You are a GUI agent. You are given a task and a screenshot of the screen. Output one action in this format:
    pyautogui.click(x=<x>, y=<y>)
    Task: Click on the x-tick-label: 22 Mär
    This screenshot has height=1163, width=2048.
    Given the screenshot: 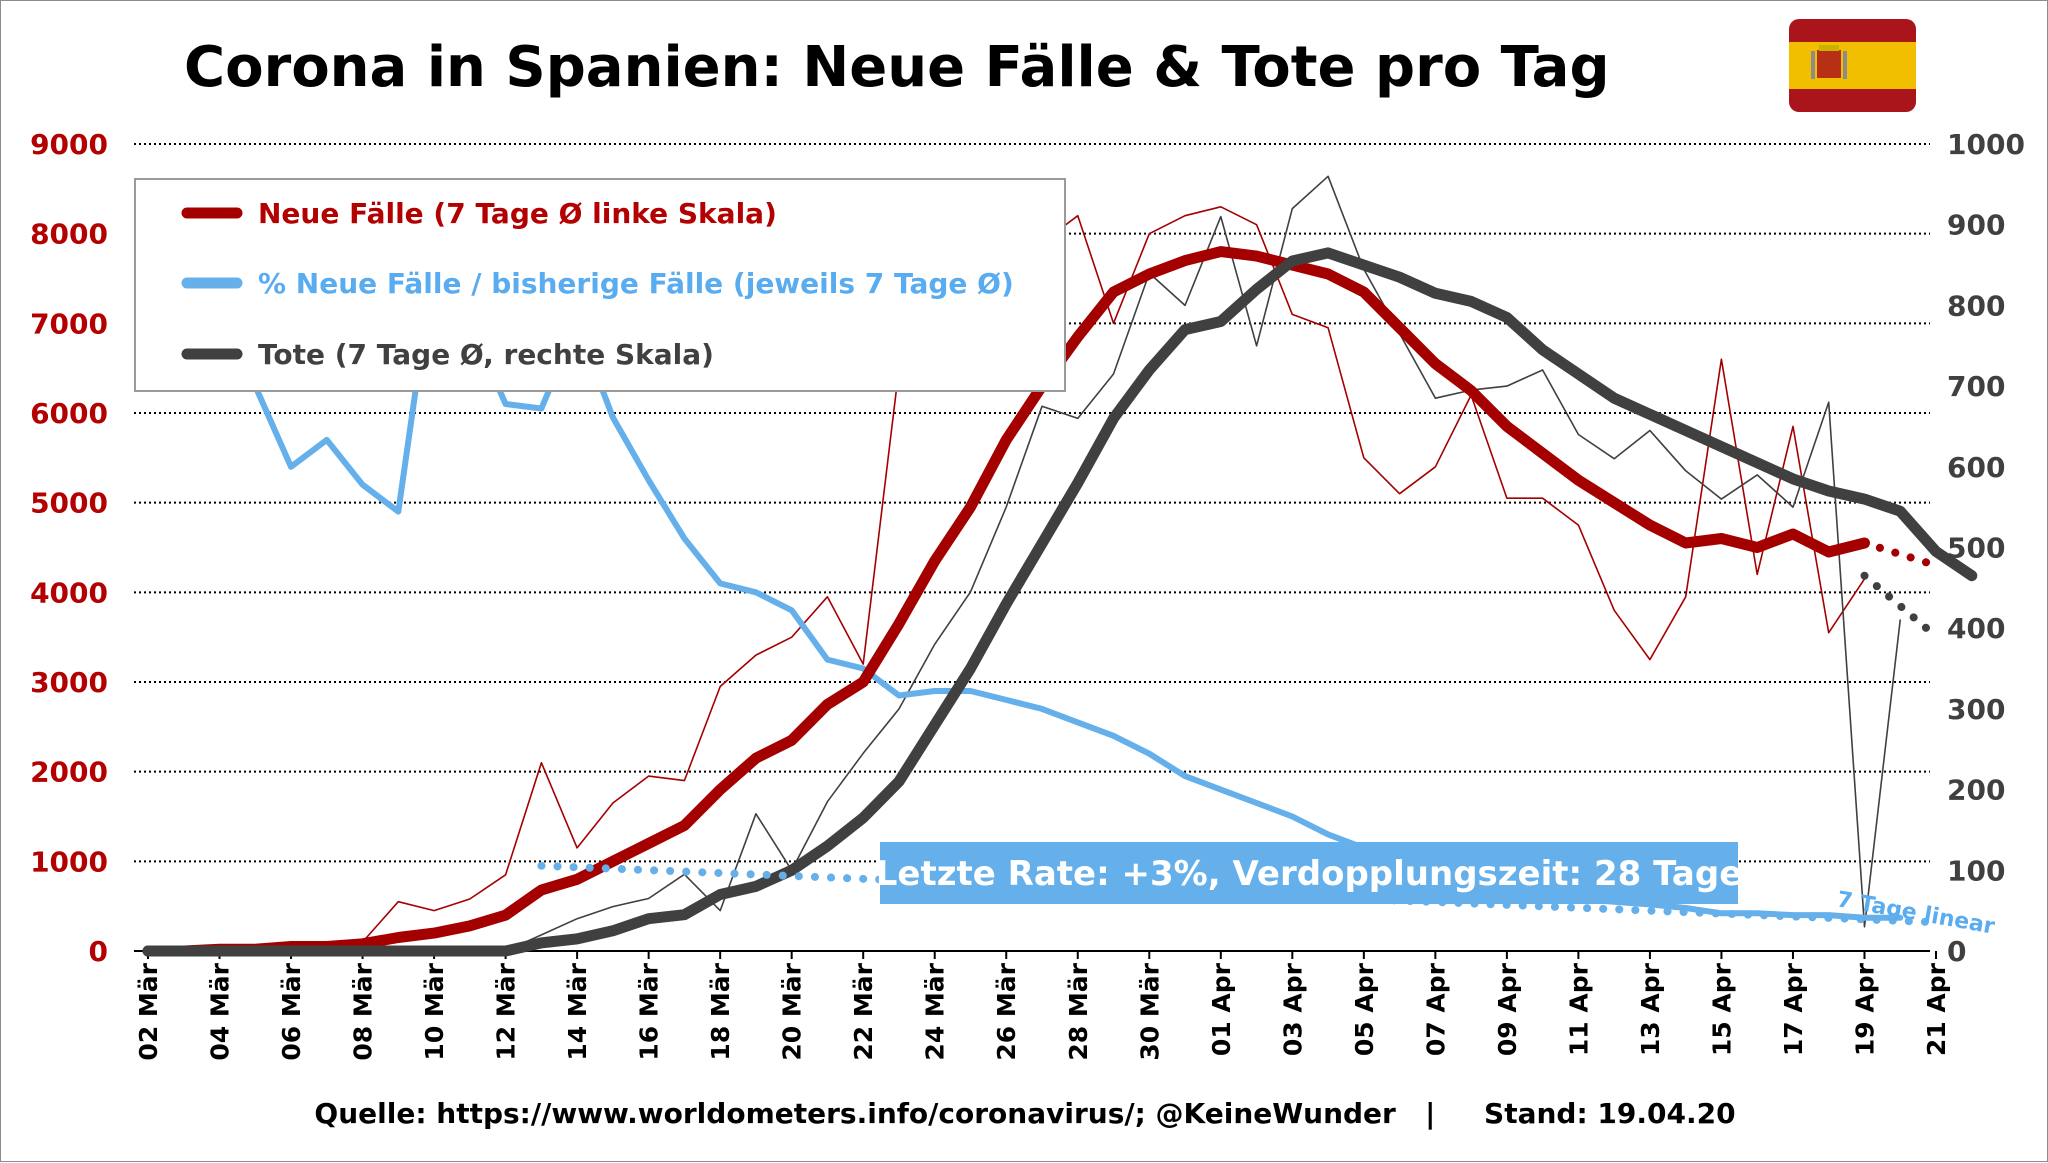 What is the action you would take?
    pyautogui.click(x=863, y=1011)
    